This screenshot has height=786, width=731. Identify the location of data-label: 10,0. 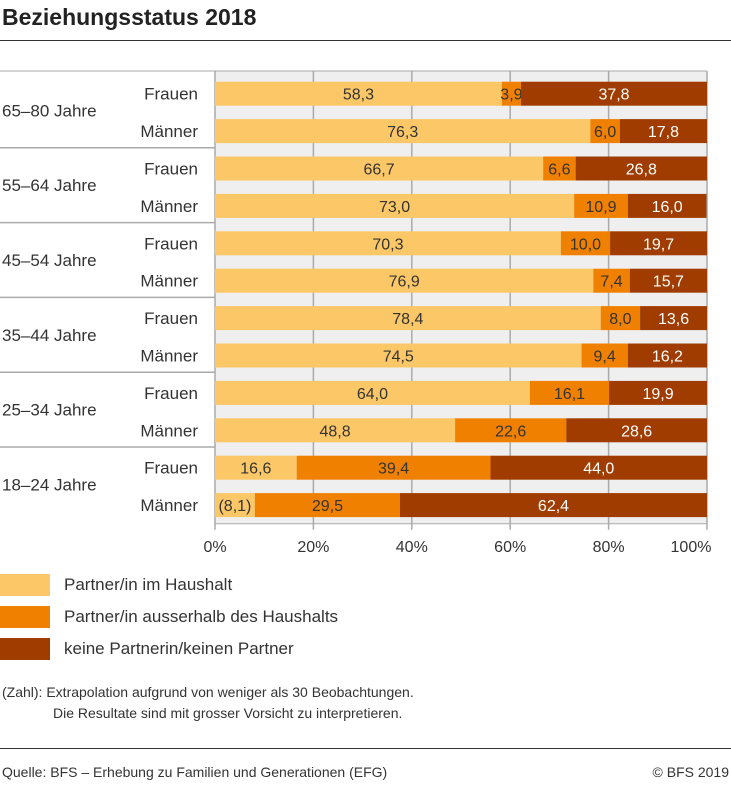
(585, 244).